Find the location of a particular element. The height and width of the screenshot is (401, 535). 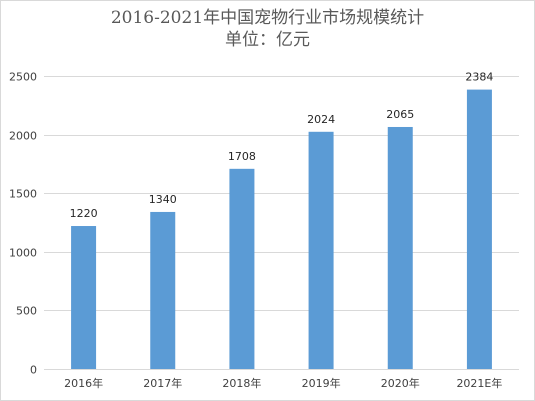

x-tick-label: 2018年 is located at coordinates (241, 383).